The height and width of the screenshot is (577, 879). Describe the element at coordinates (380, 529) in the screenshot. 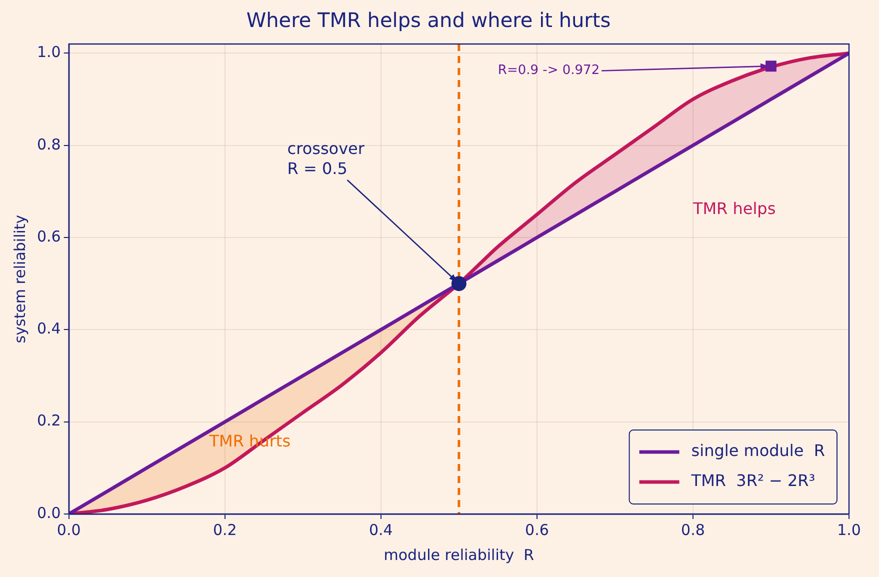

I see `x-tick-label: 0.4` at that location.